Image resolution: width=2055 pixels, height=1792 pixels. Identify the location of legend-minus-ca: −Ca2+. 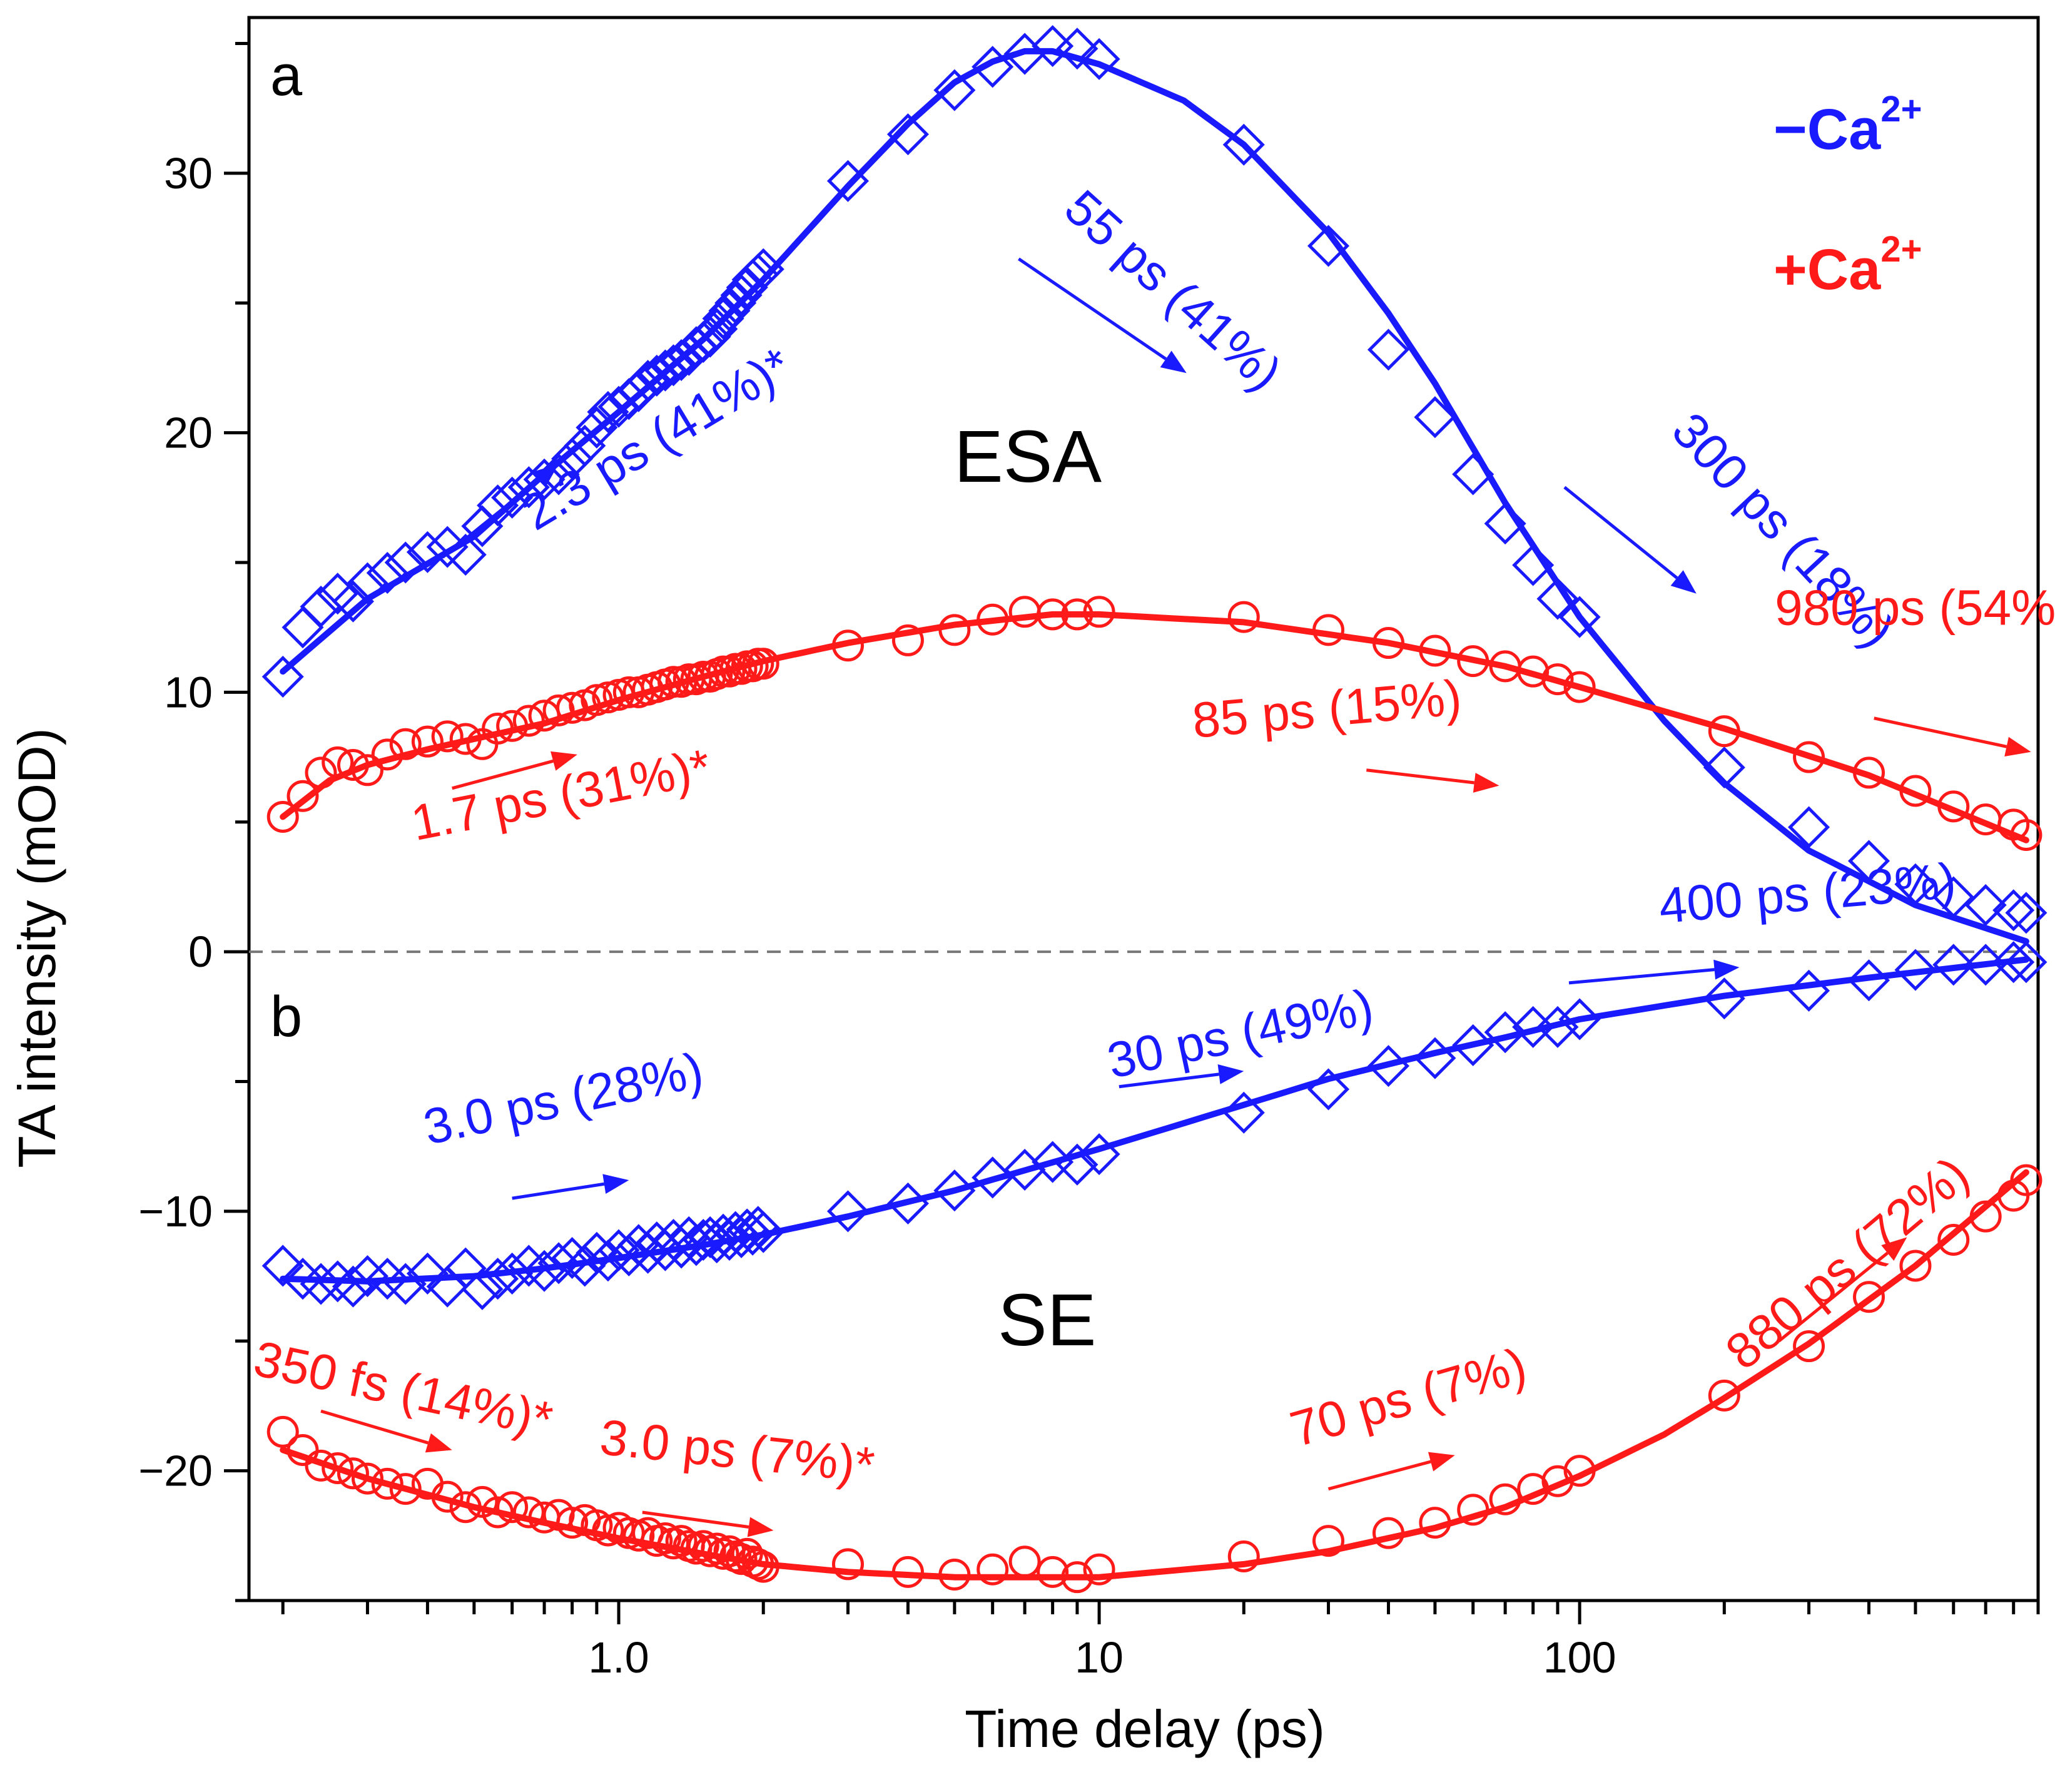
(1847, 125).